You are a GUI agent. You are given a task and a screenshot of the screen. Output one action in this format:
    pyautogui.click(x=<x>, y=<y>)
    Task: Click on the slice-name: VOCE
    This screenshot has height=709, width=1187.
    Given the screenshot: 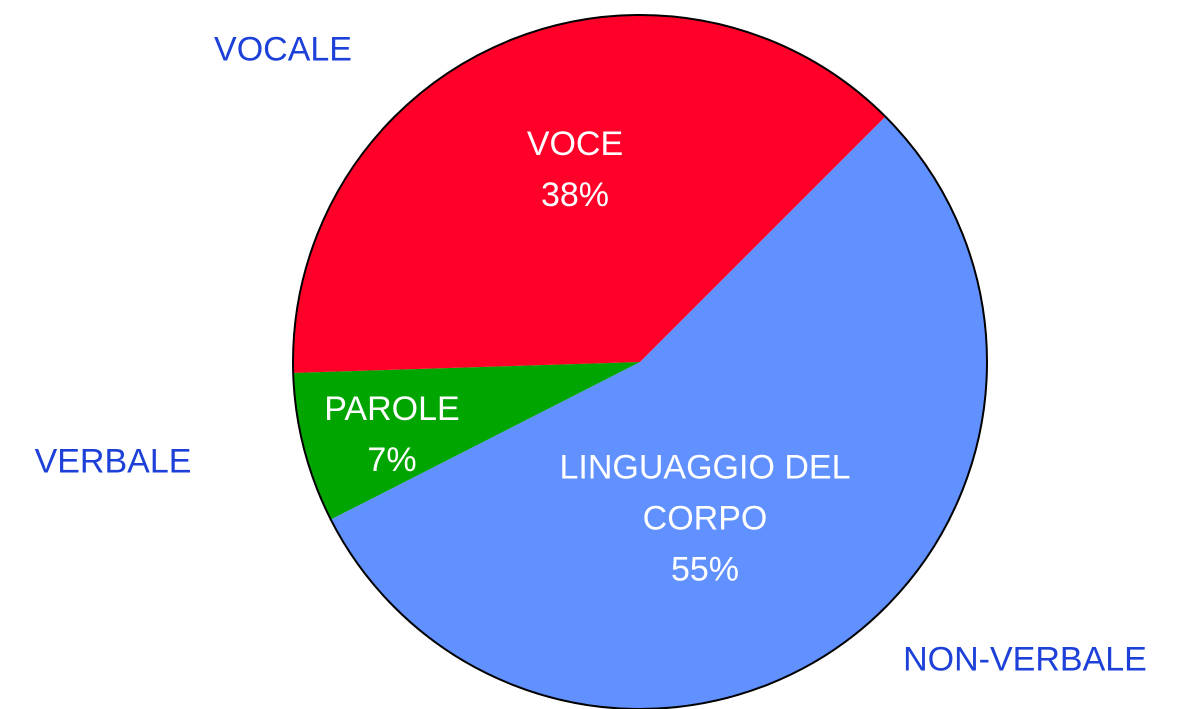 What is the action you would take?
    pyautogui.click(x=575, y=144)
    